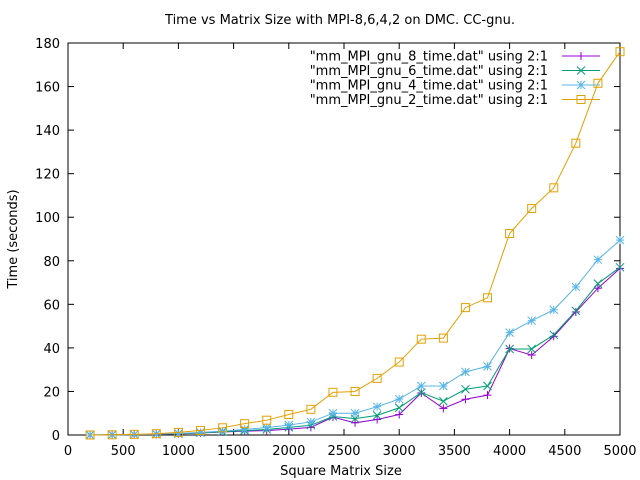 The height and width of the screenshot is (480, 640). I want to click on legend-entry-3: "mm_MPI_gnu_4_time.dat" using 2:1, so click(455, 86).